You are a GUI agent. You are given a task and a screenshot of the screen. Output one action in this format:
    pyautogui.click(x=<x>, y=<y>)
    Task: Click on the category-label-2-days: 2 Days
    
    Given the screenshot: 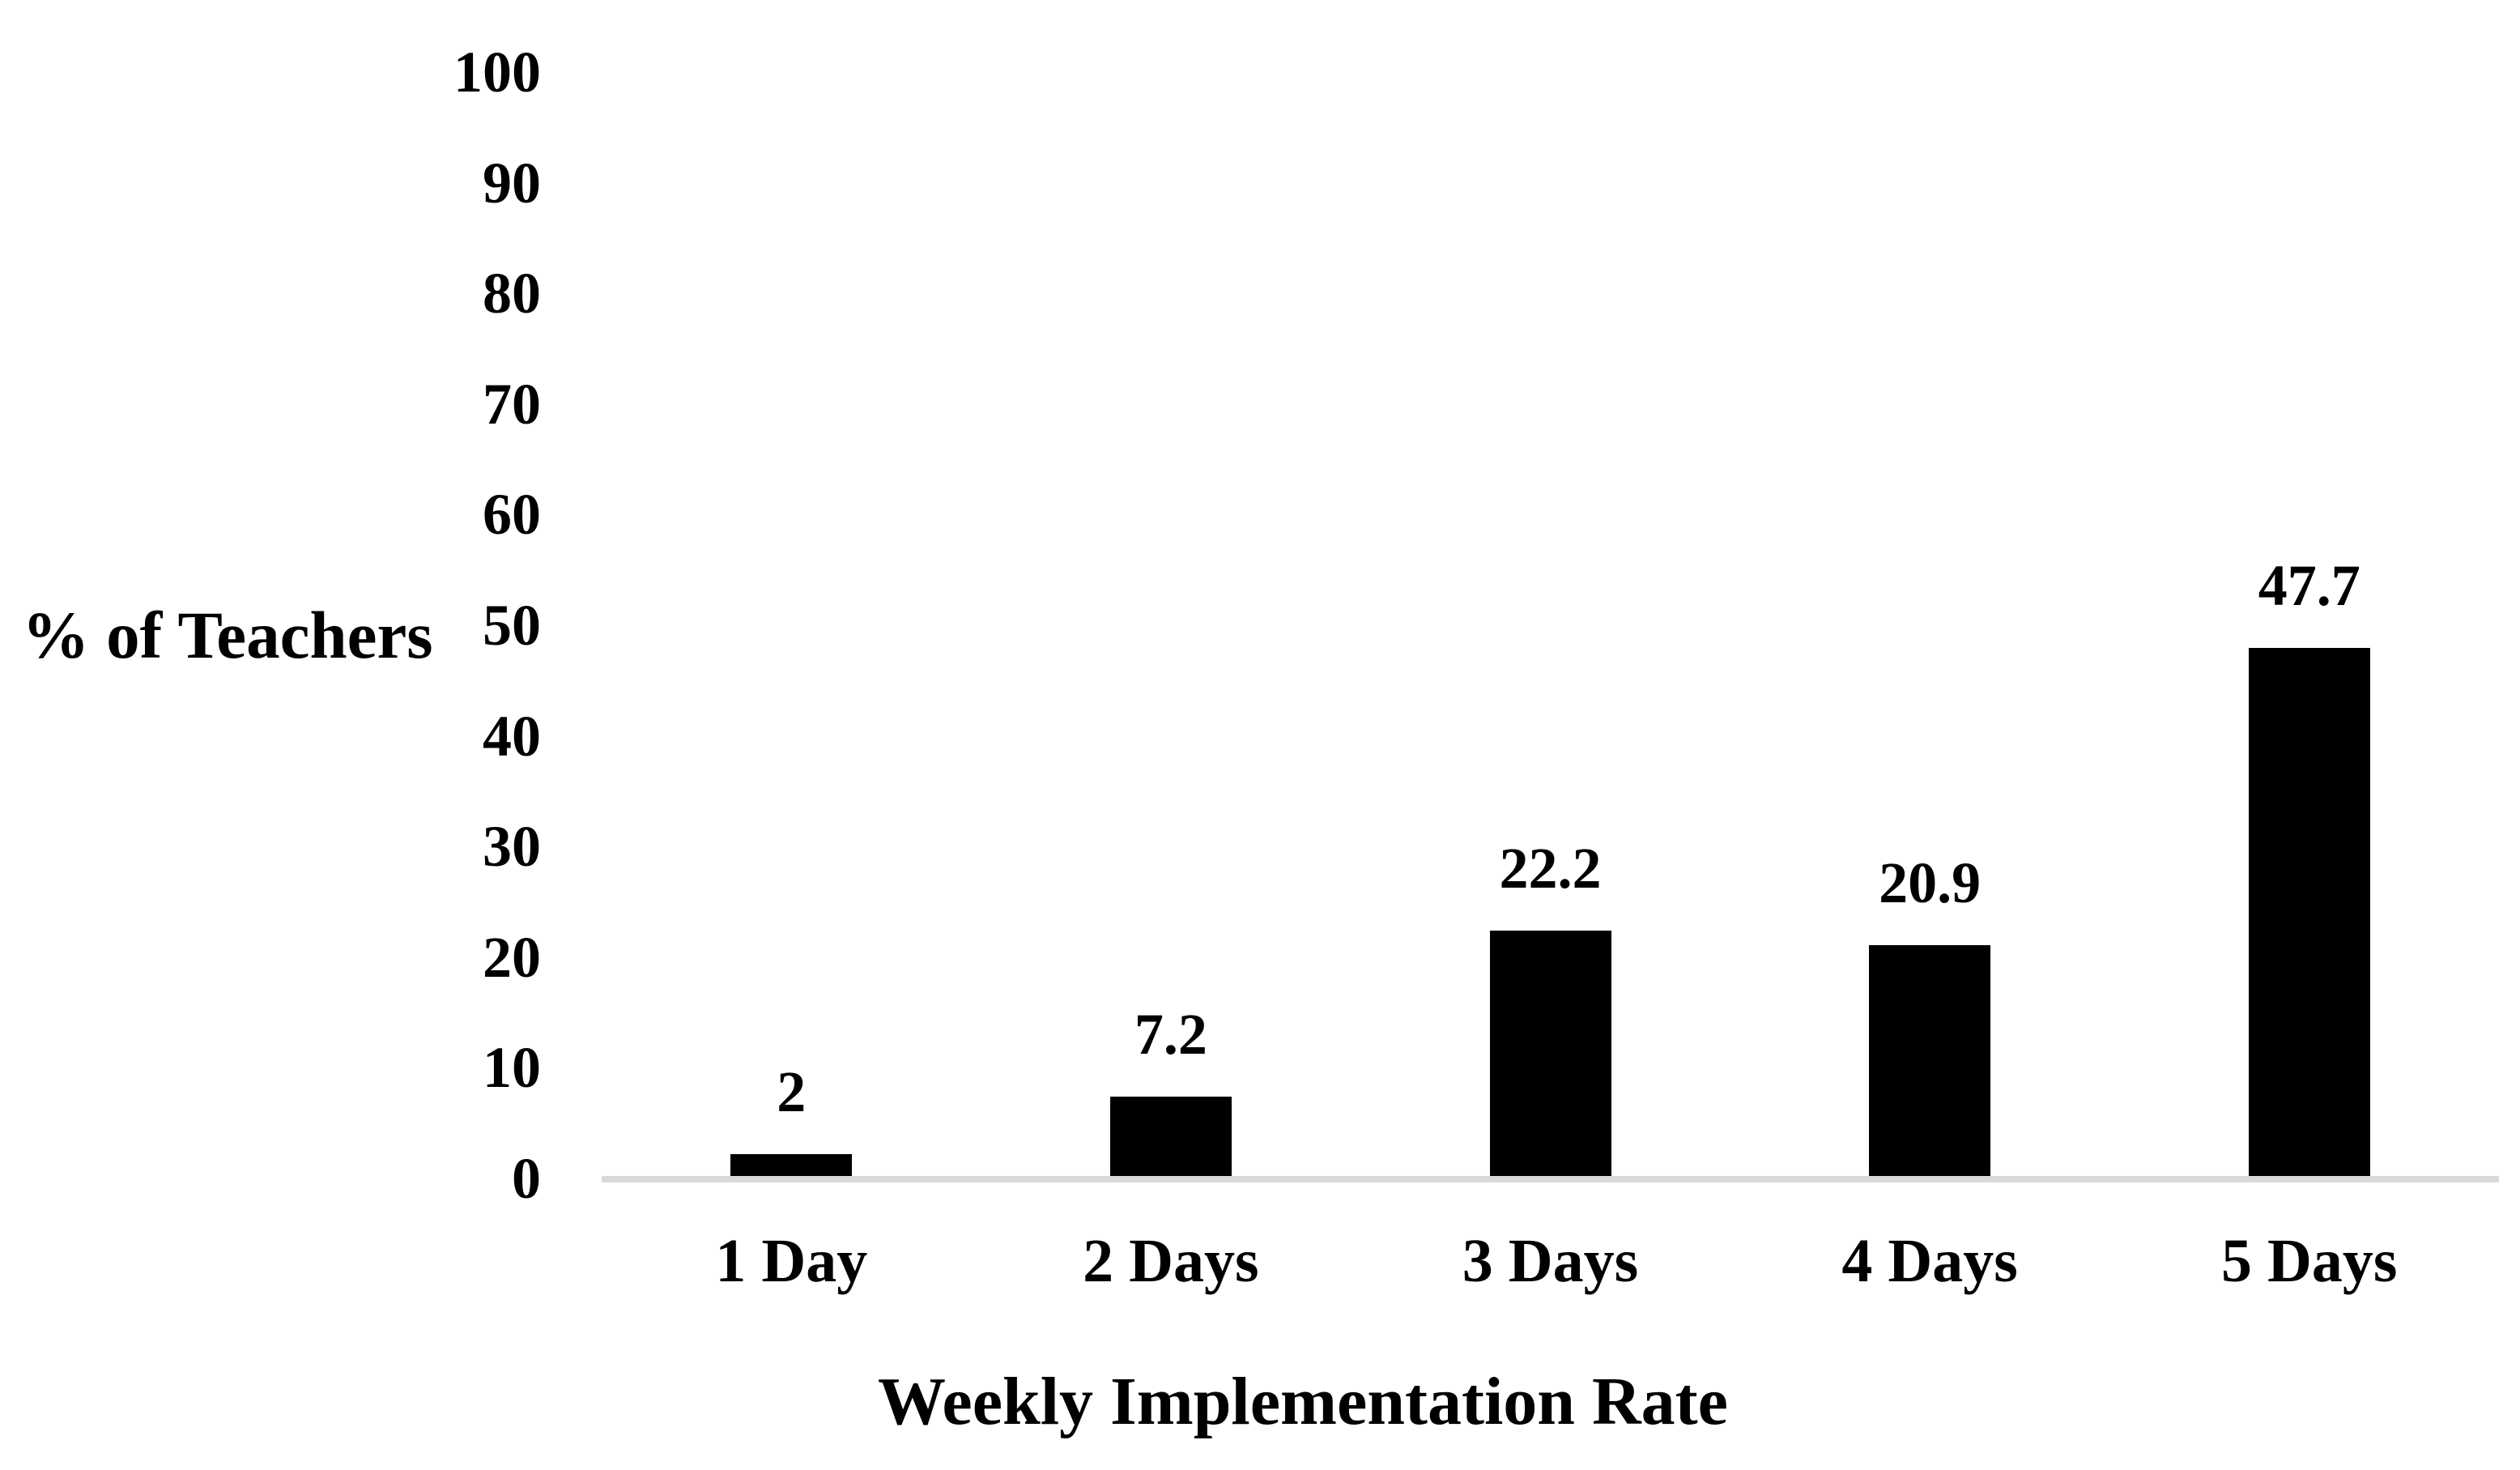 What is the action you would take?
    pyautogui.click(x=1171, y=1261)
    